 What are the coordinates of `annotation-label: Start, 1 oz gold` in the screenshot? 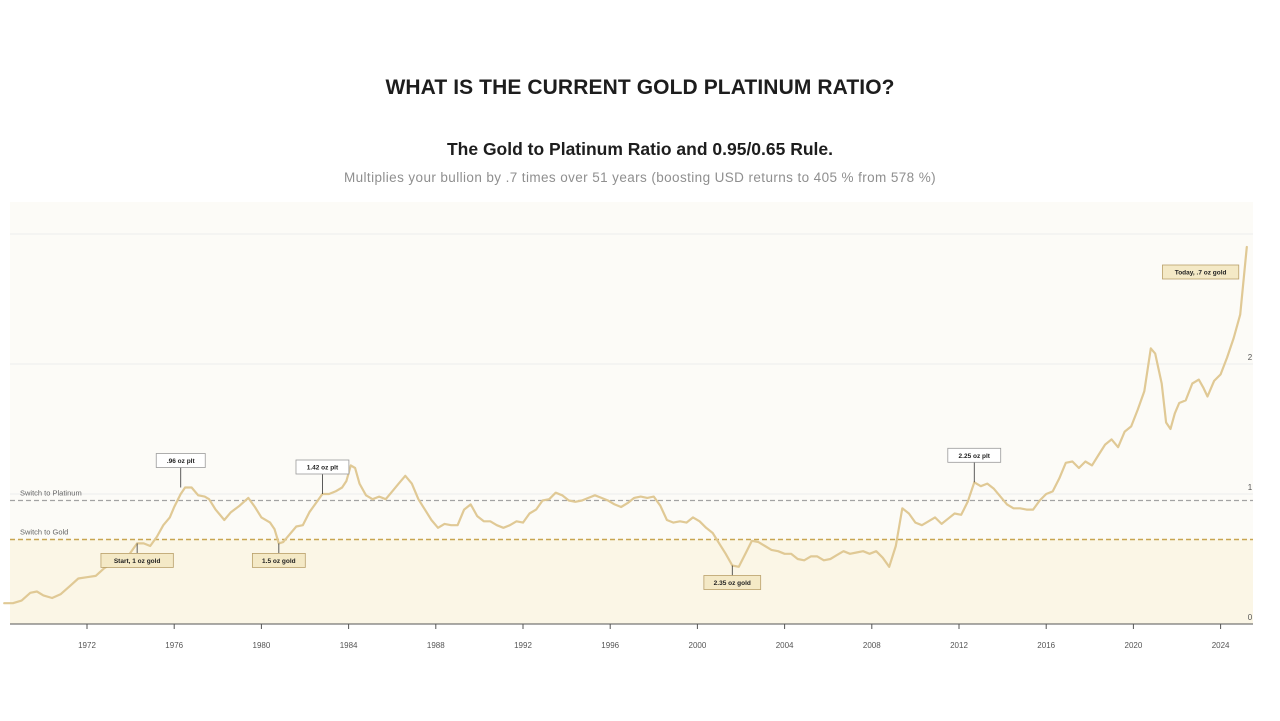 It's located at (137, 561).